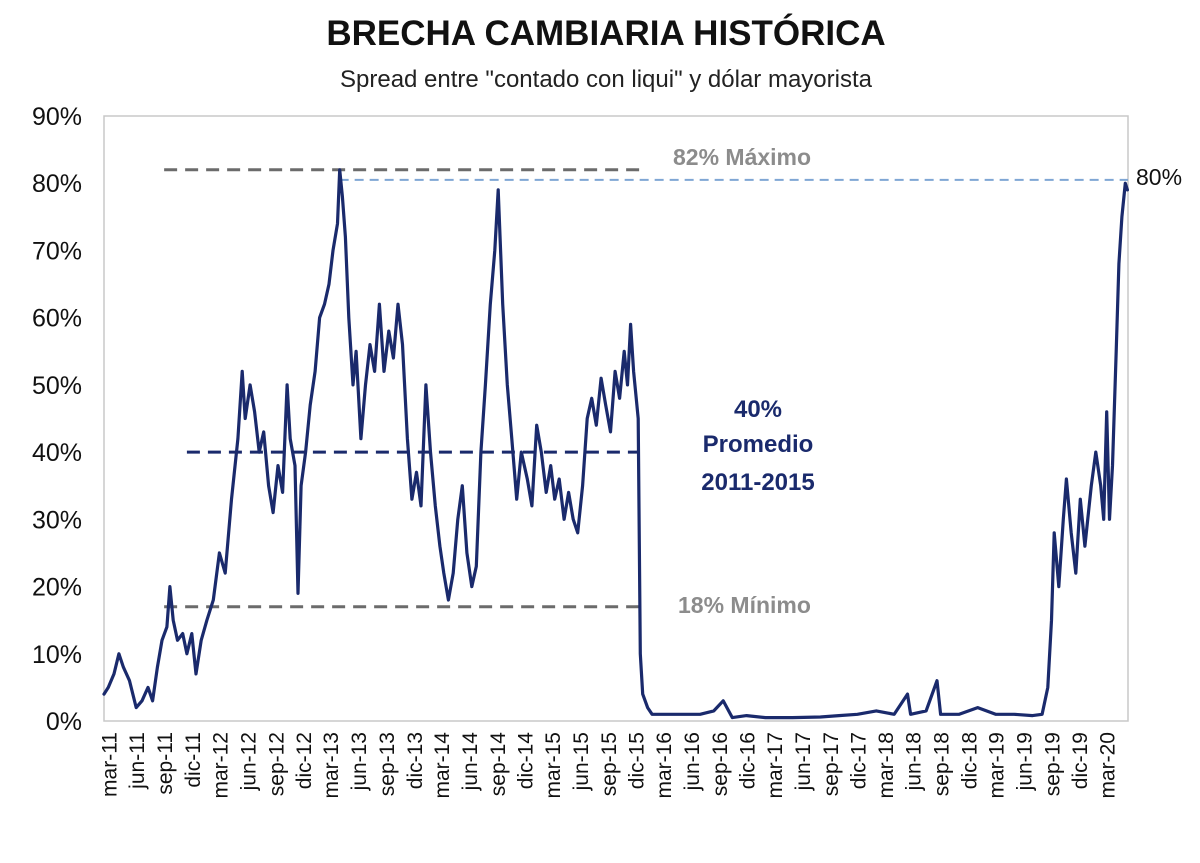 The height and width of the screenshot is (863, 1200). Describe the element at coordinates (664, 765) in the screenshot. I see `x-tick-label: mar-16` at that location.